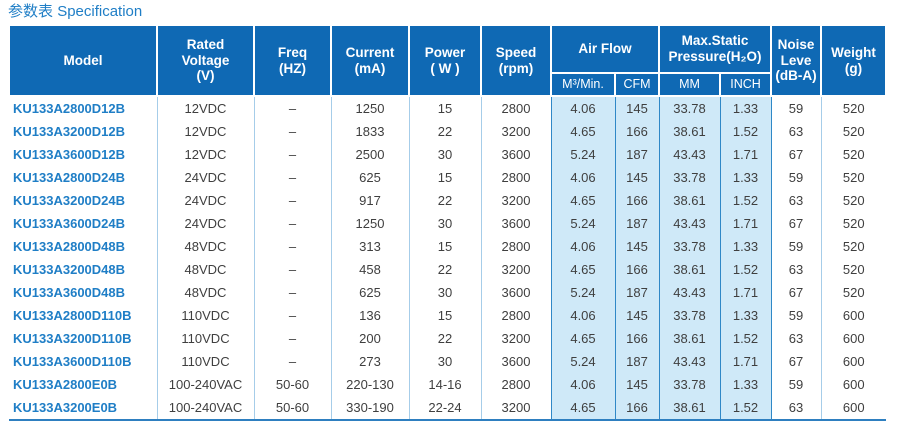 The image size is (900, 429). I want to click on col-header-speed: Speed (rpm), so click(516, 60).